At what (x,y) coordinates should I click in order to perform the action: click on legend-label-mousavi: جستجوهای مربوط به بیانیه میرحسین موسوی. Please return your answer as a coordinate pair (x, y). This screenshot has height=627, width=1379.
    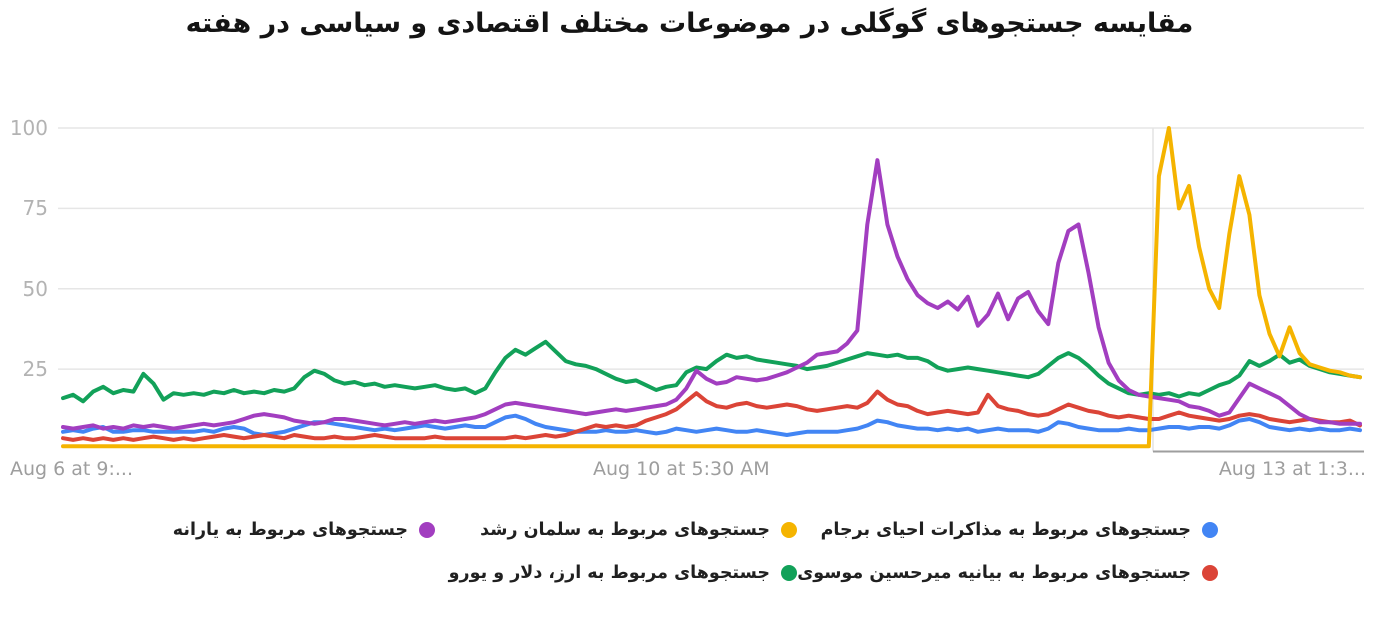
    Looking at the image, I should click on (994, 573).